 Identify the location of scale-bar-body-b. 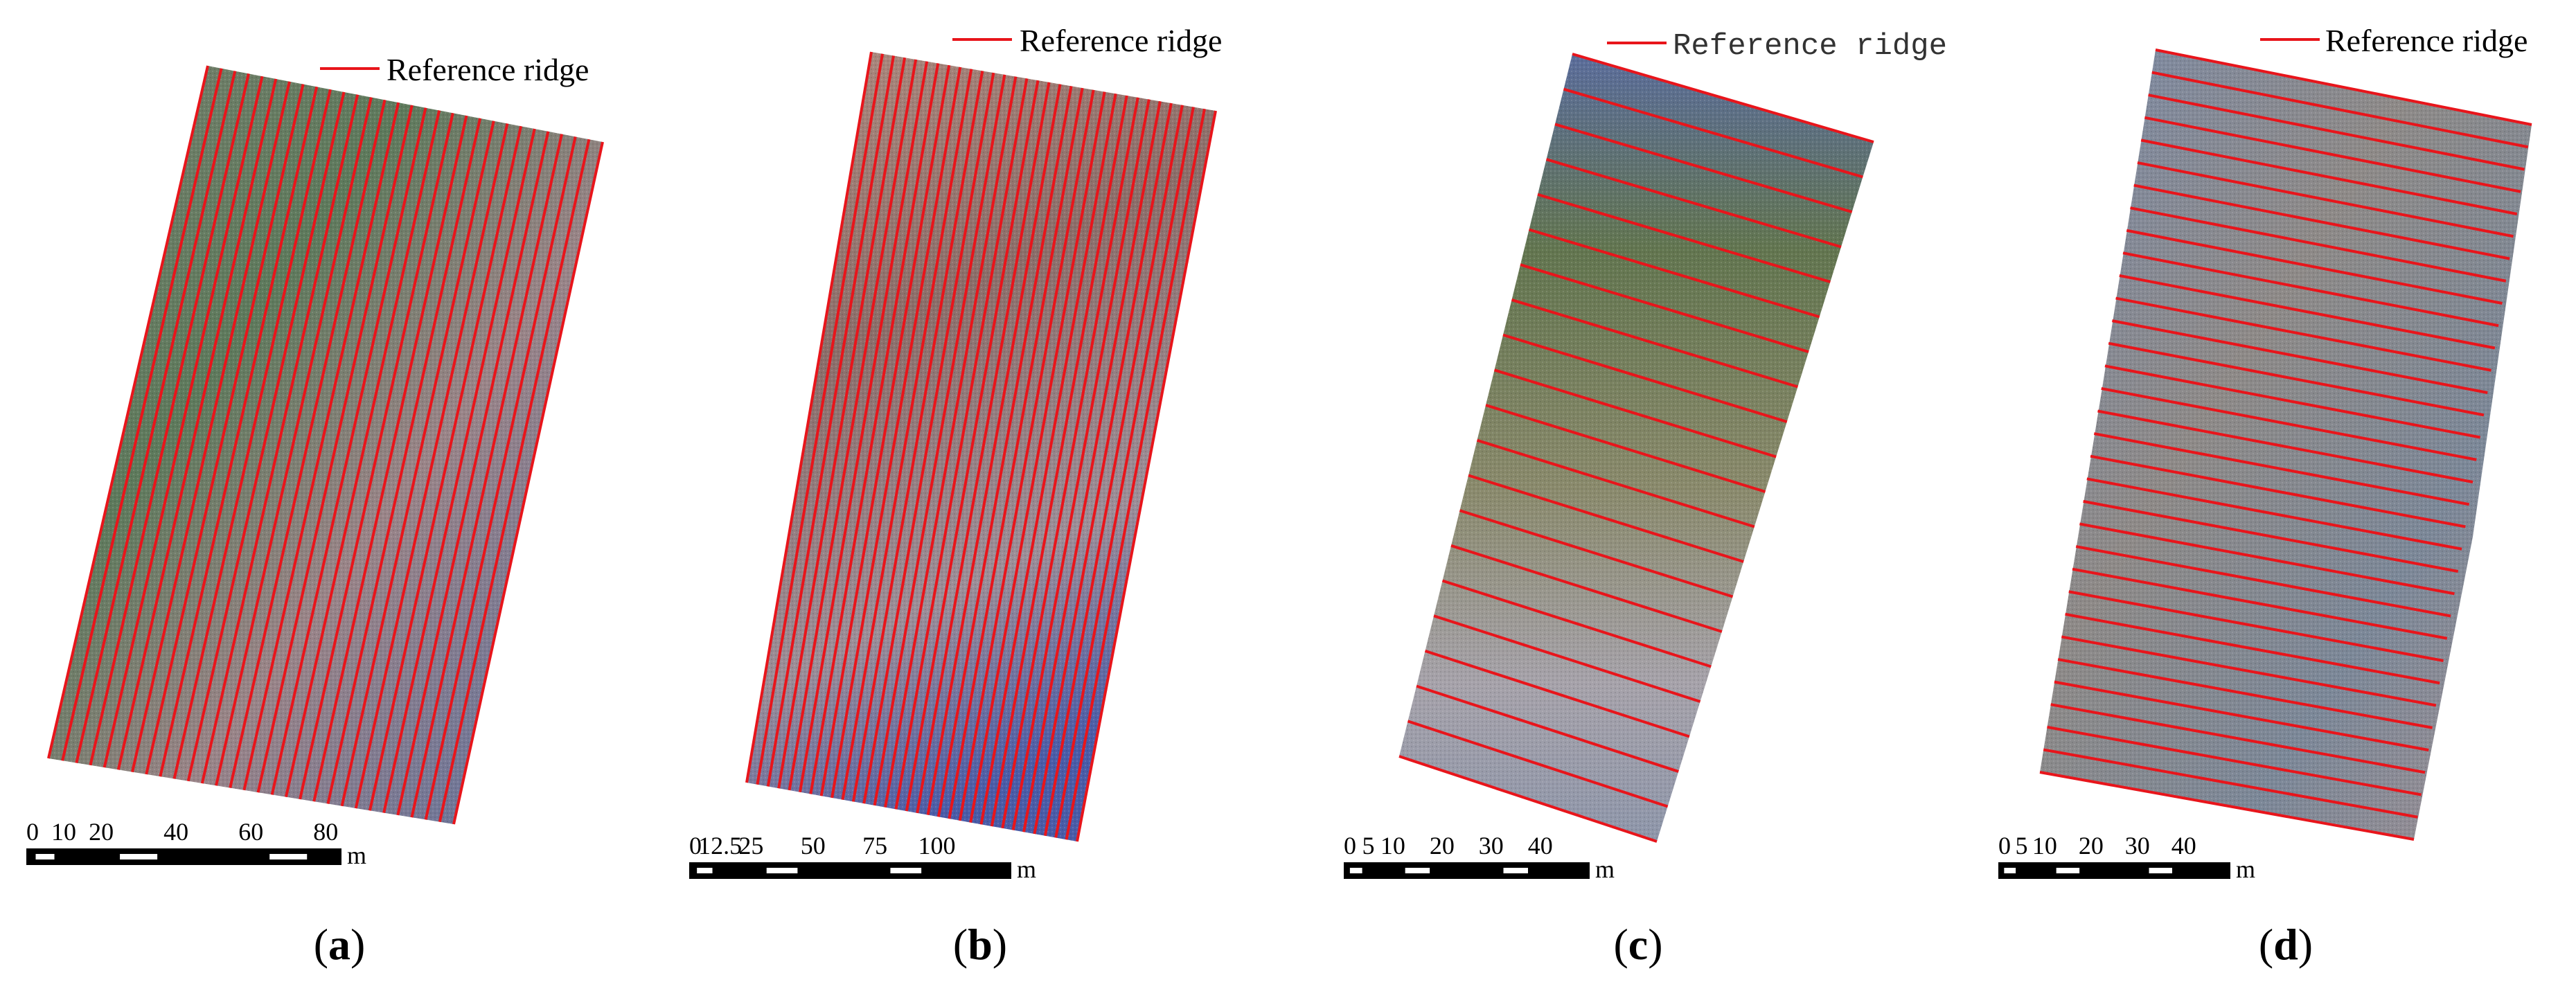
(850, 870).